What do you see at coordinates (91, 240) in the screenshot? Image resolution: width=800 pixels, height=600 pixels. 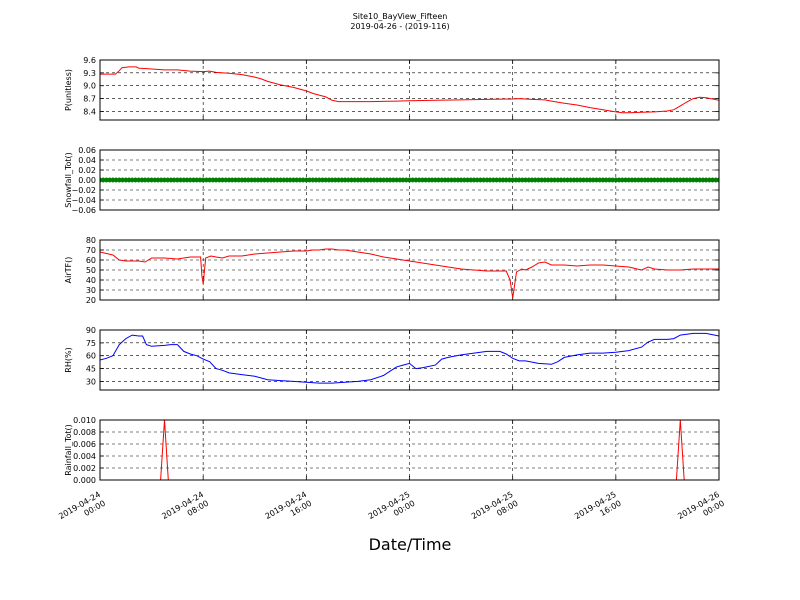 I see `ytick-label-airtemp-0: 80` at bounding box center [91, 240].